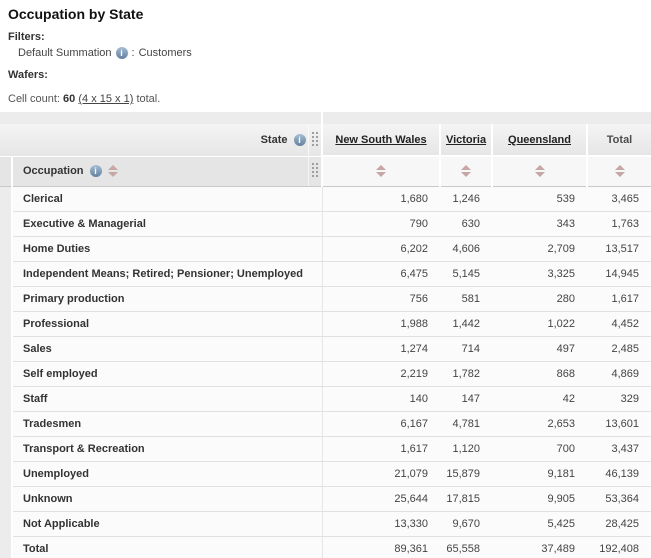 Image resolution: width=651 pixels, height=558 pixels. I want to click on cell-value: 140, so click(381, 399).